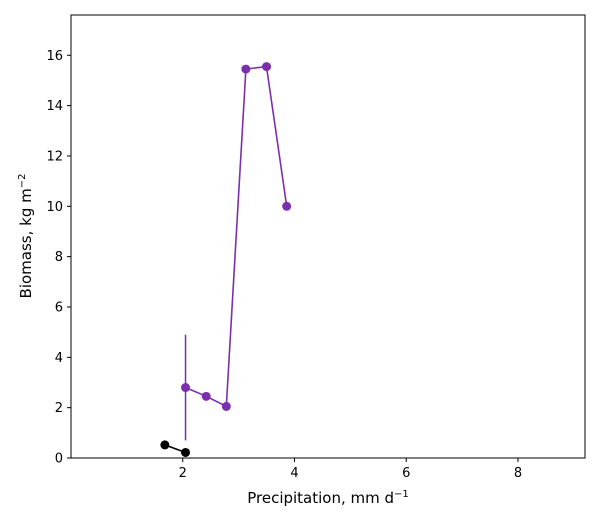 The image size is (600, 525). Describe the element at coordinates (54, 156) in the screenshot. I see `y-tick-label: 12` at that location.